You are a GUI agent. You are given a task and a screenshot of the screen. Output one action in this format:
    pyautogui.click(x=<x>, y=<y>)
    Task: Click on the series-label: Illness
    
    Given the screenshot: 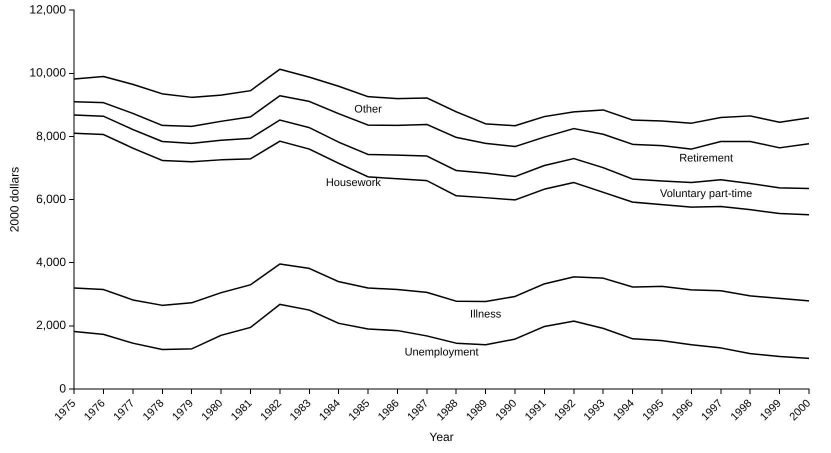 What is the action you would take?
    pyautogui.click(x=486, y=314)
    